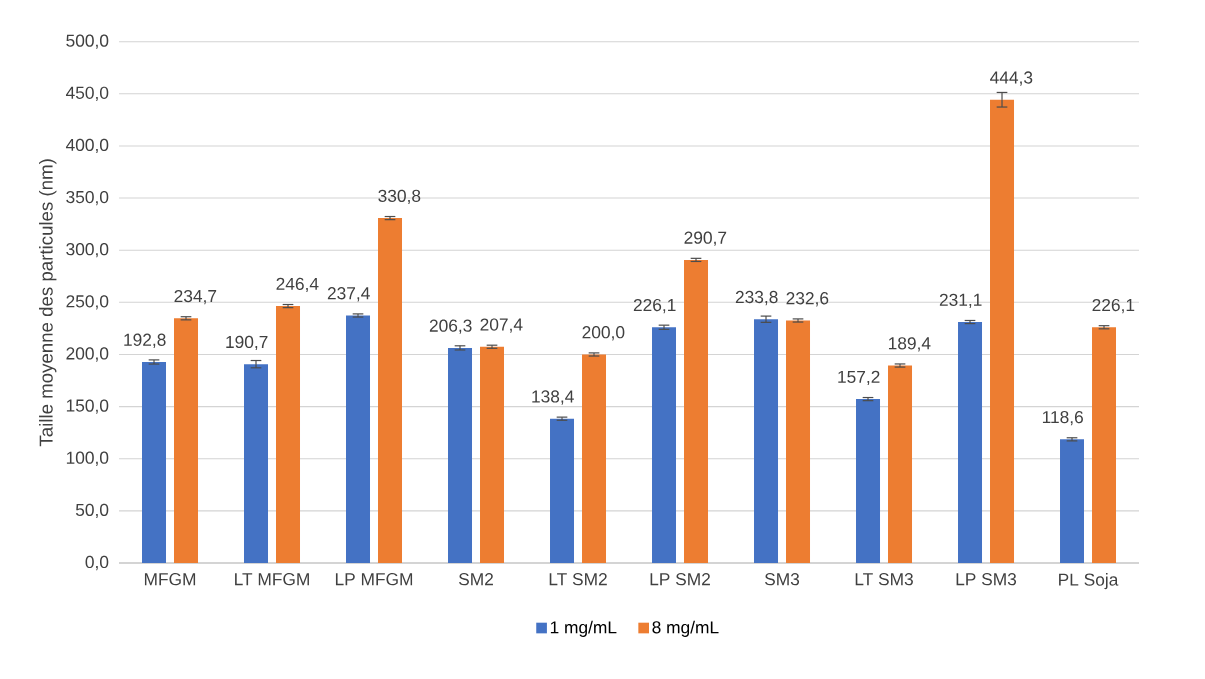 The height and width of the screenshot is (679, 1205). What do you see at coordinates (87, 93) in the screenshot?
I see `y-tick-label: 450,0` at bounding box center [87, 93].